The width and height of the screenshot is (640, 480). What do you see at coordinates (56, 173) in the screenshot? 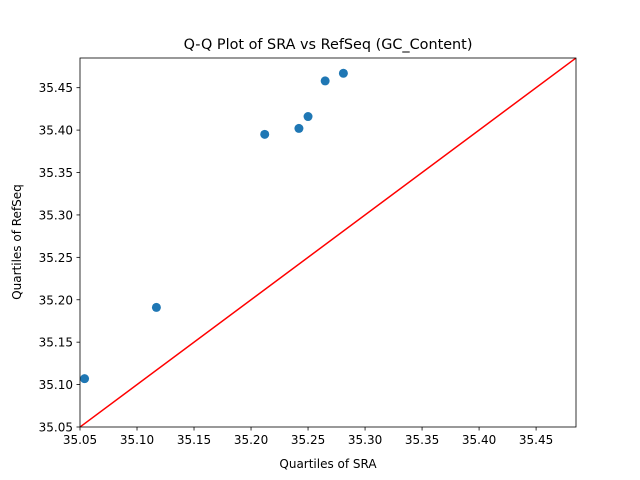
I see `y-tick-label-6: 35.35` at bounding box center [56, 173].